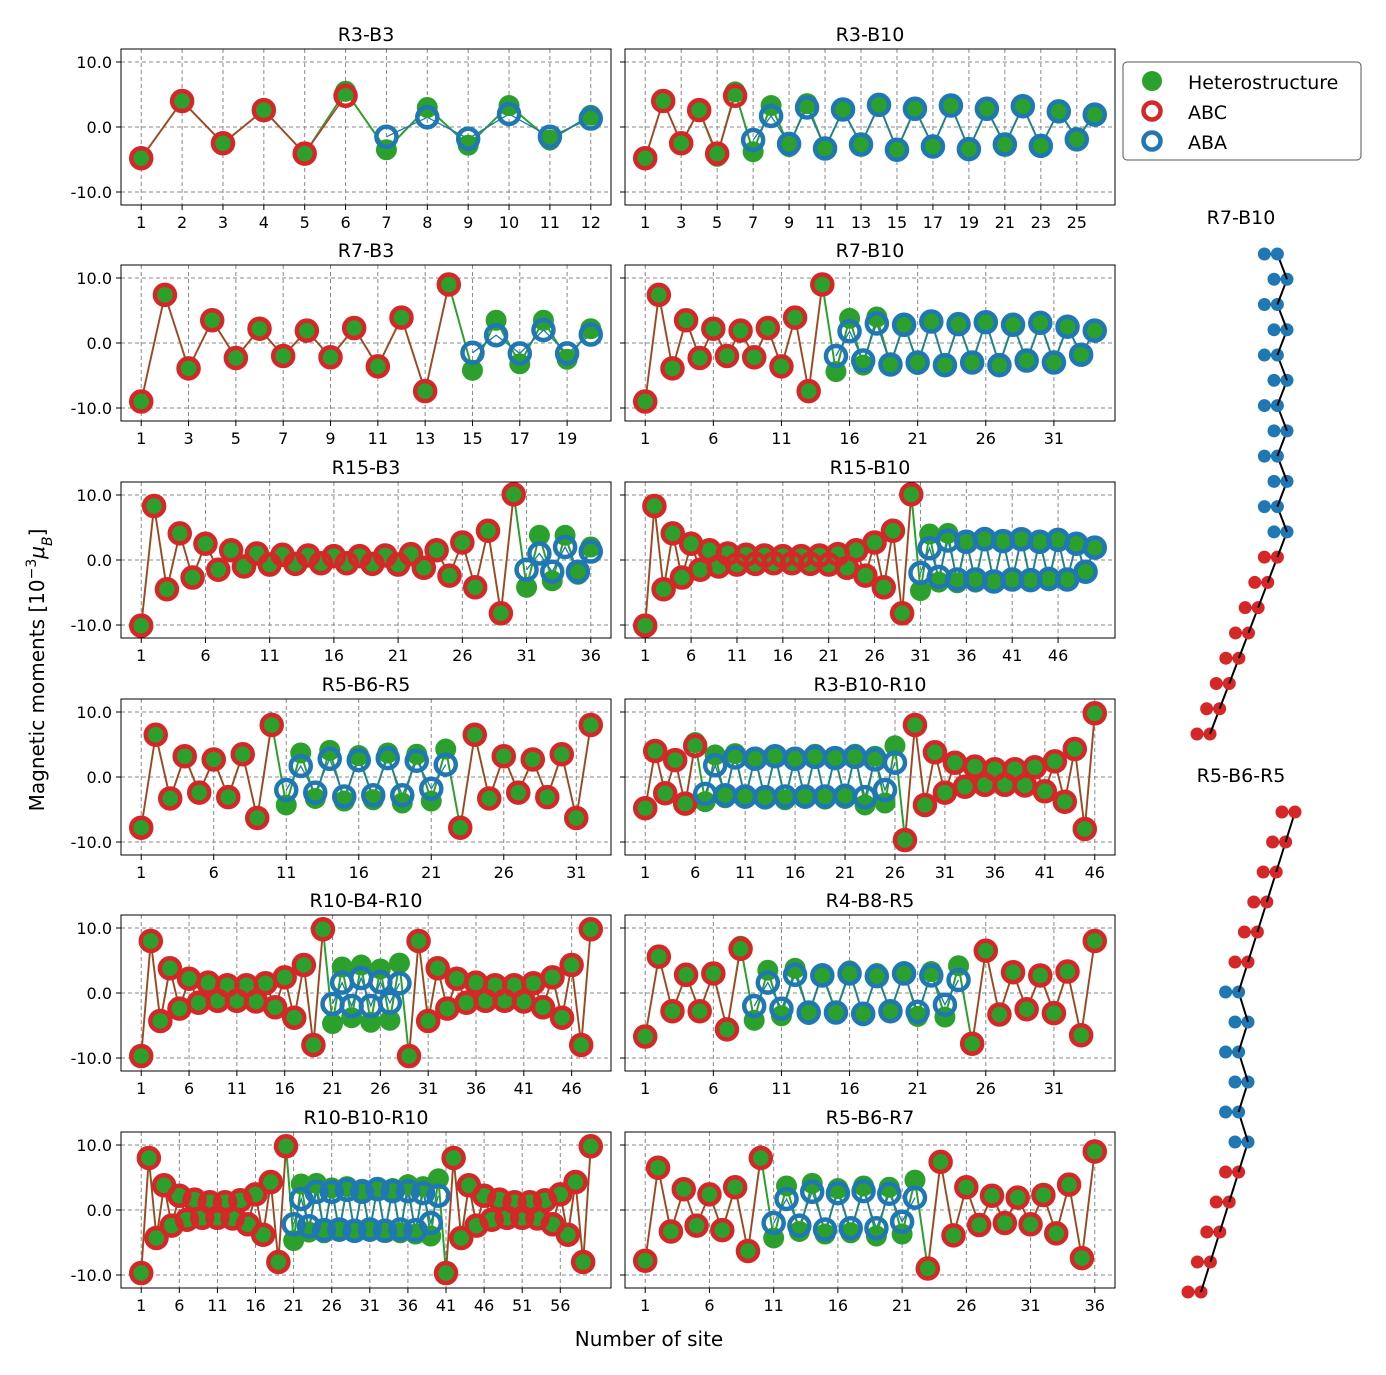  What do you see at coordinates (1152, 111) in the screenshot?
I see `legend-marker-abc` at bounding box center [1152, 111].